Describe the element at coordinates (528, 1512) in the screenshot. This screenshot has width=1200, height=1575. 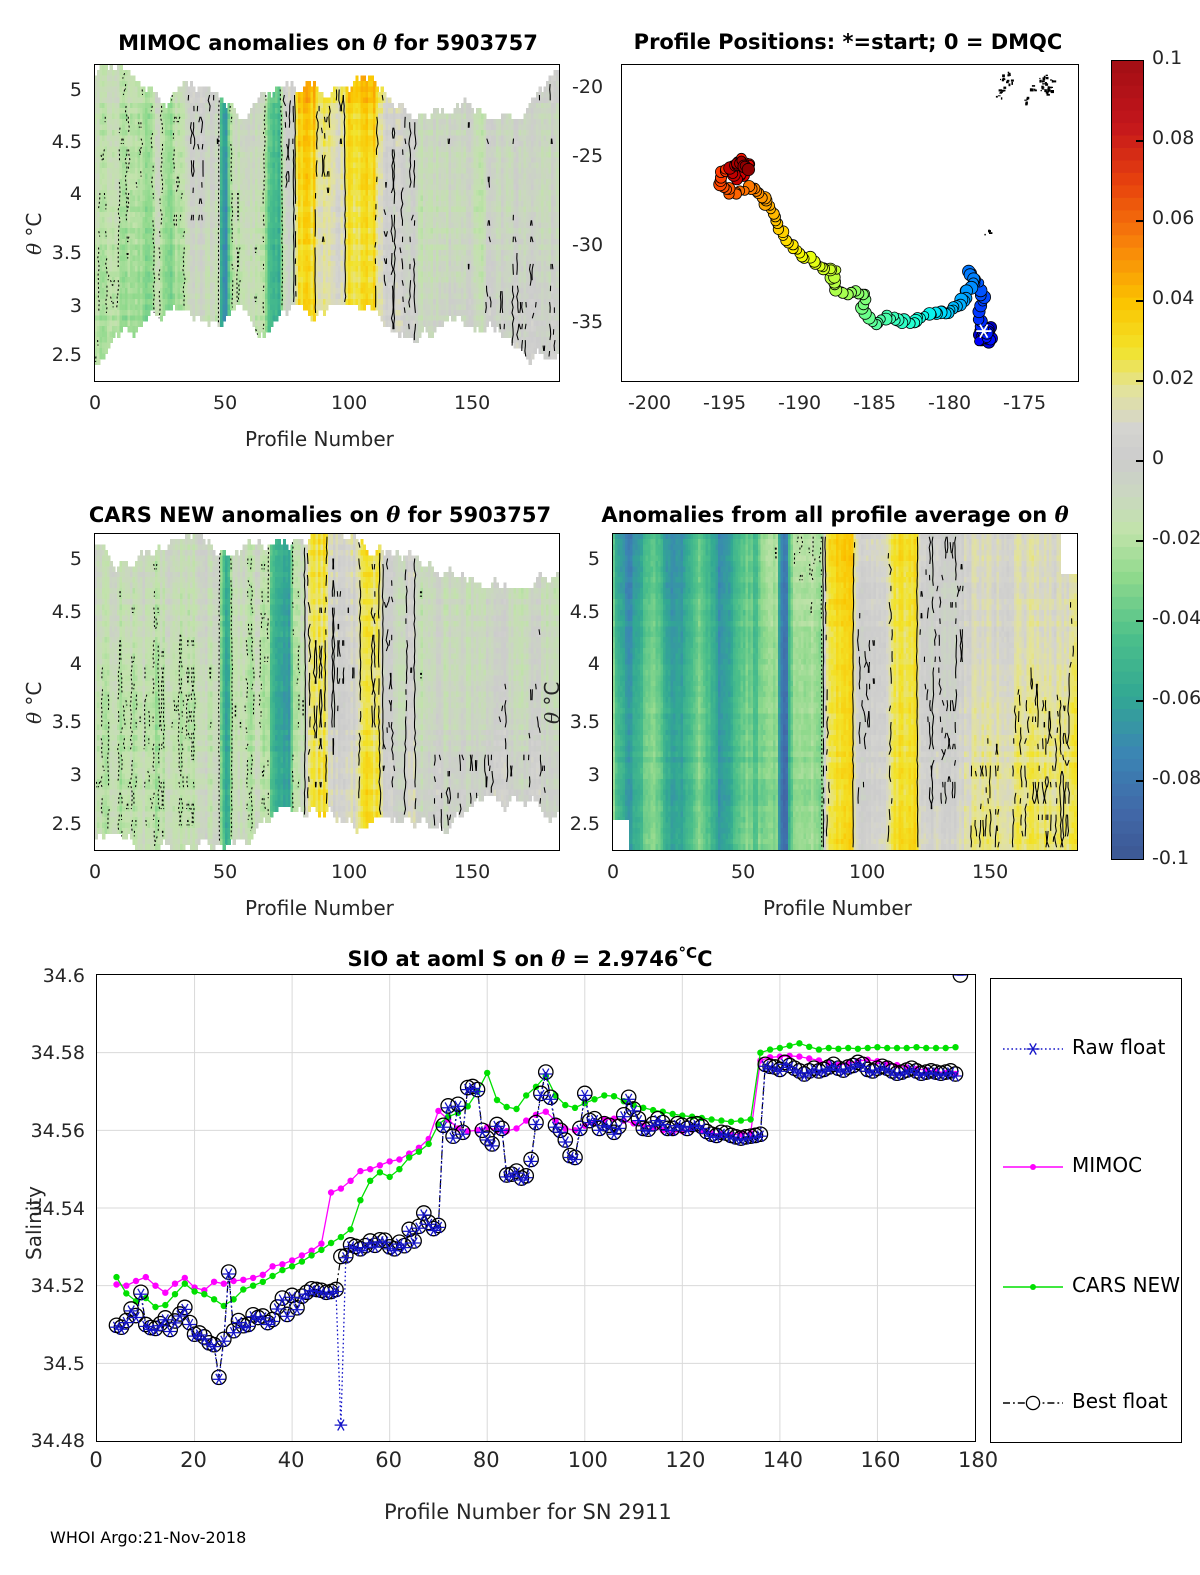
I see `sio-xlabel: Profile Number for SN 2911` at that location.